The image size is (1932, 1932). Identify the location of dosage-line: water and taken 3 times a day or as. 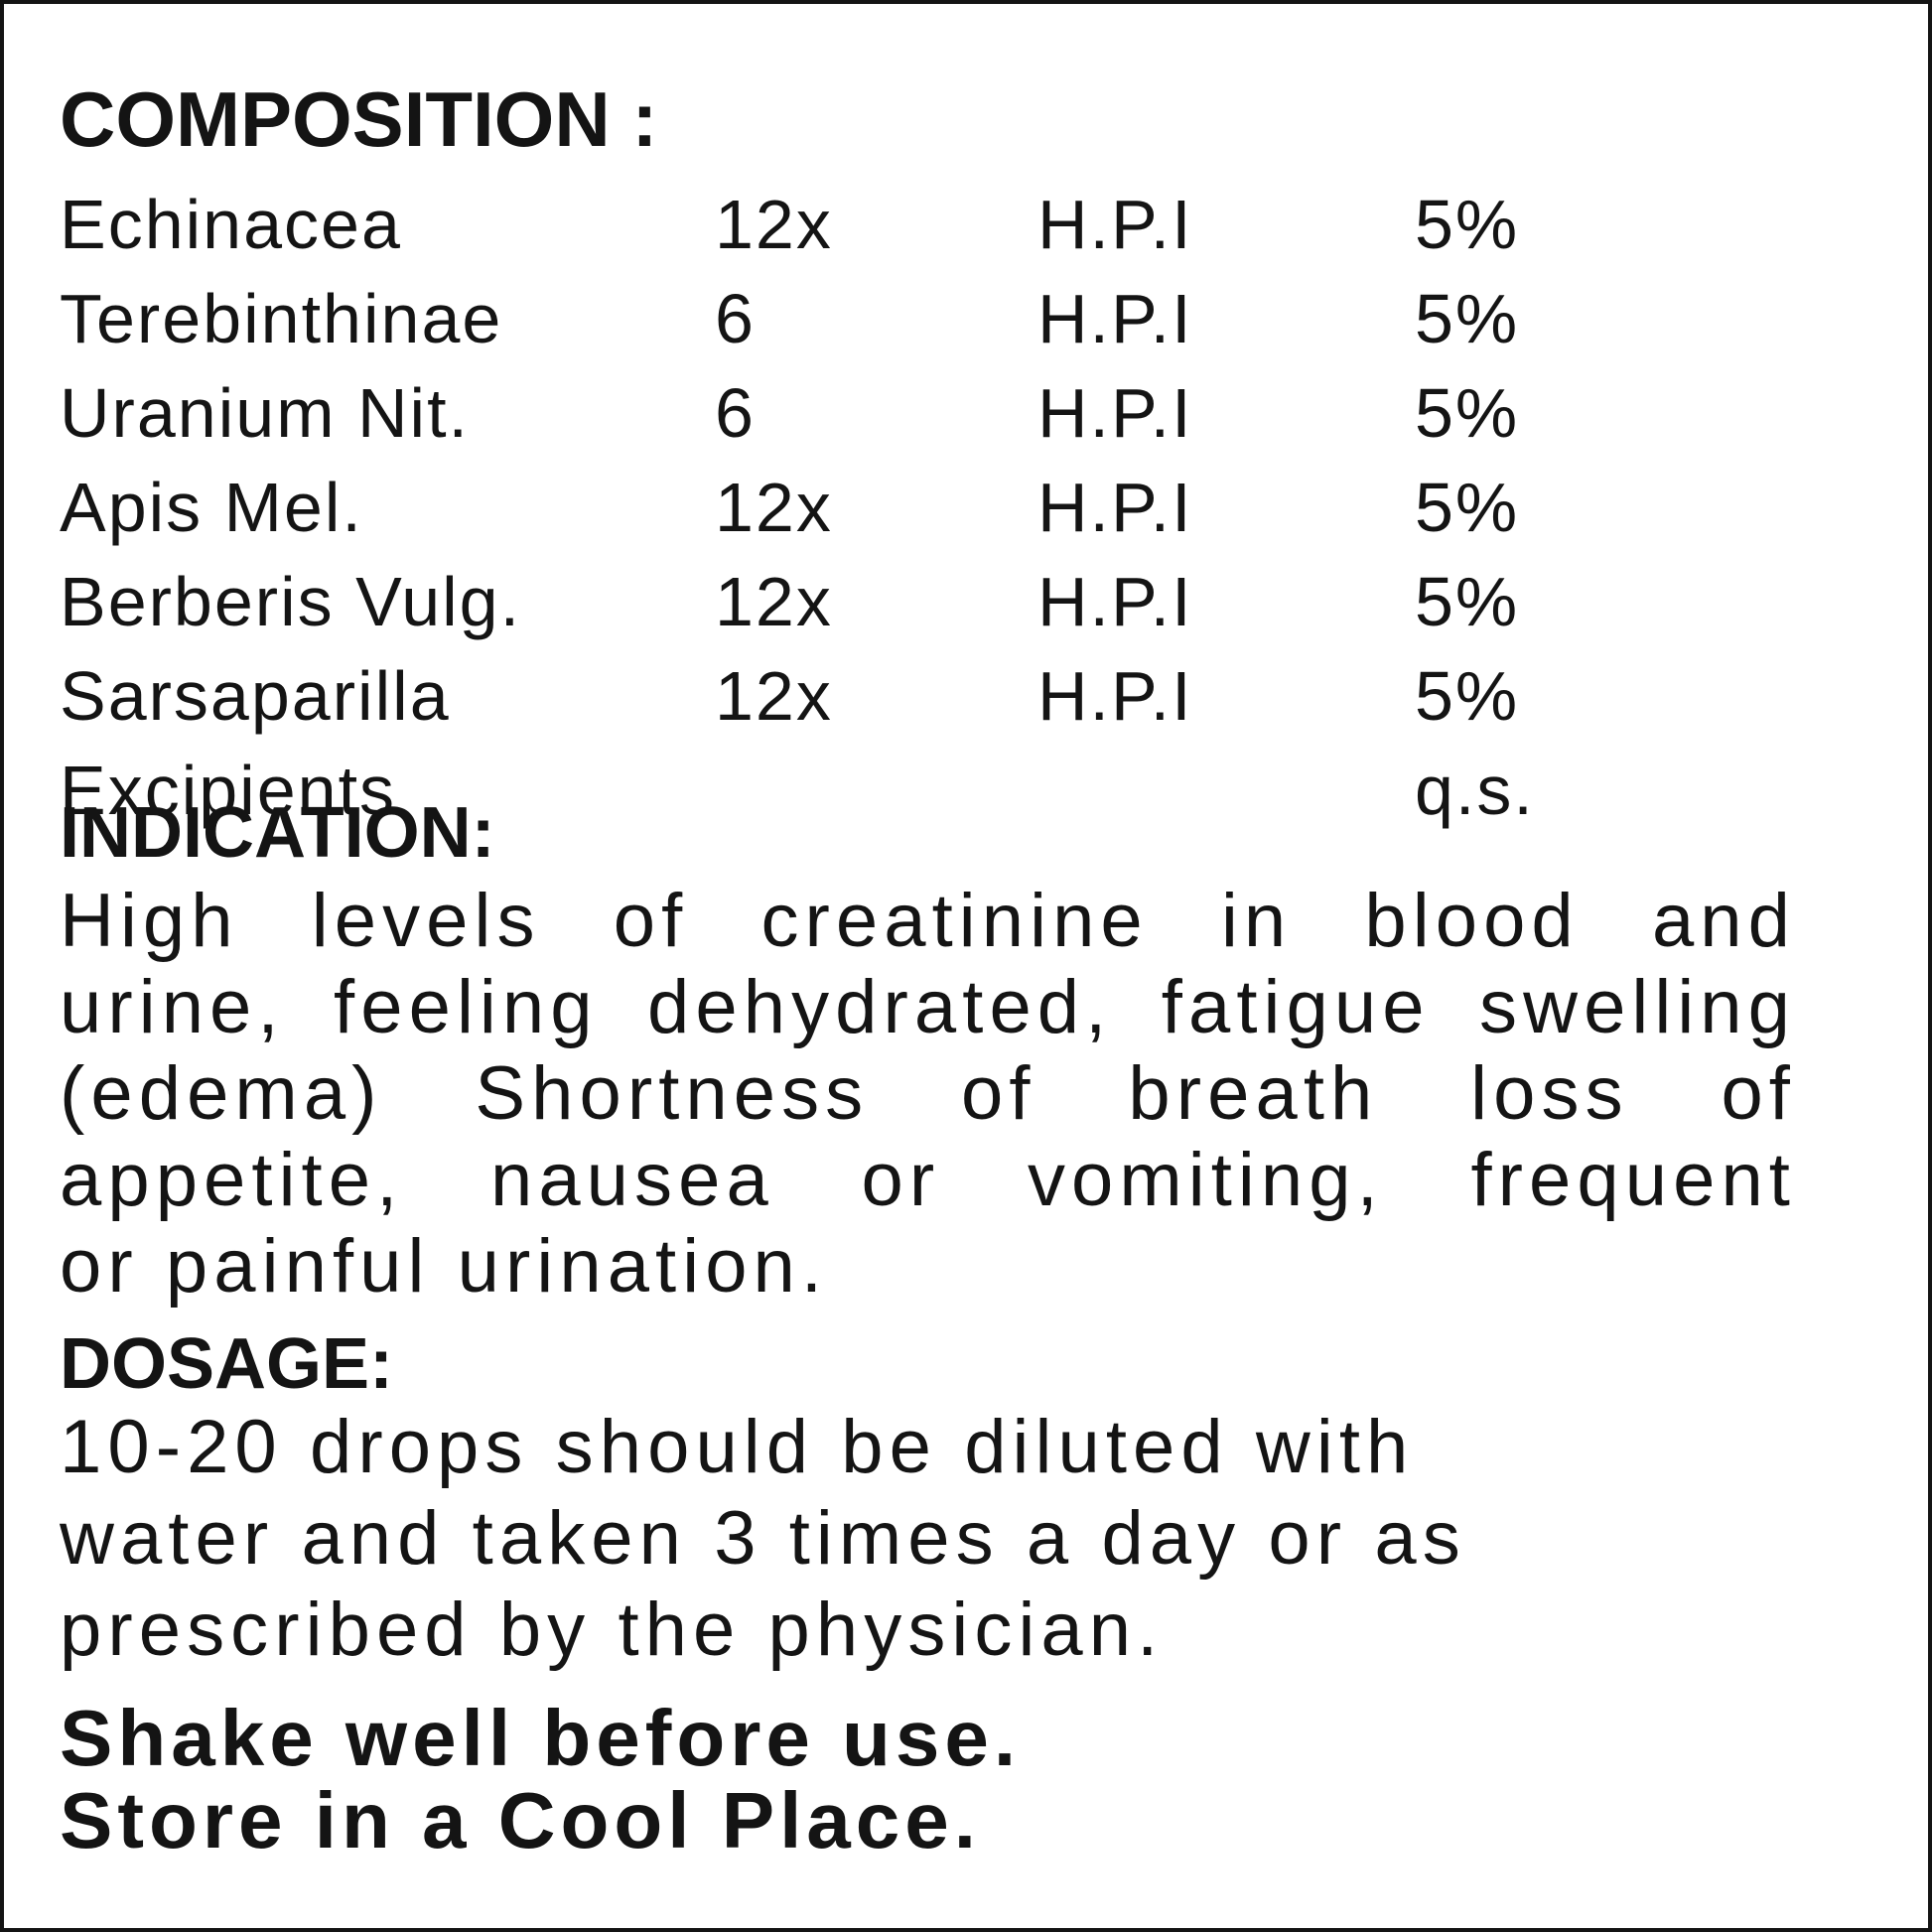
(763, 1539).